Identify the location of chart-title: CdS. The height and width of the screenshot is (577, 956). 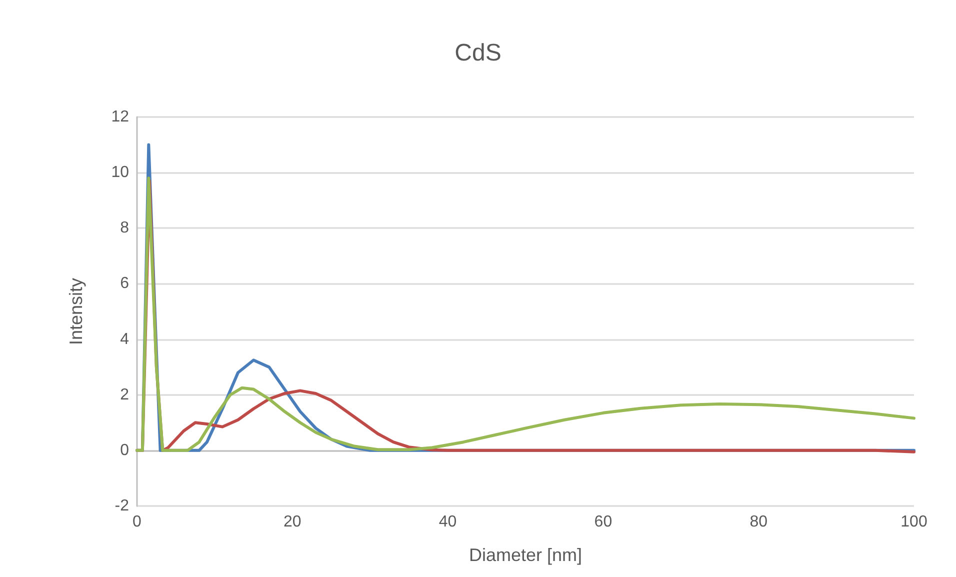
(478, 53).